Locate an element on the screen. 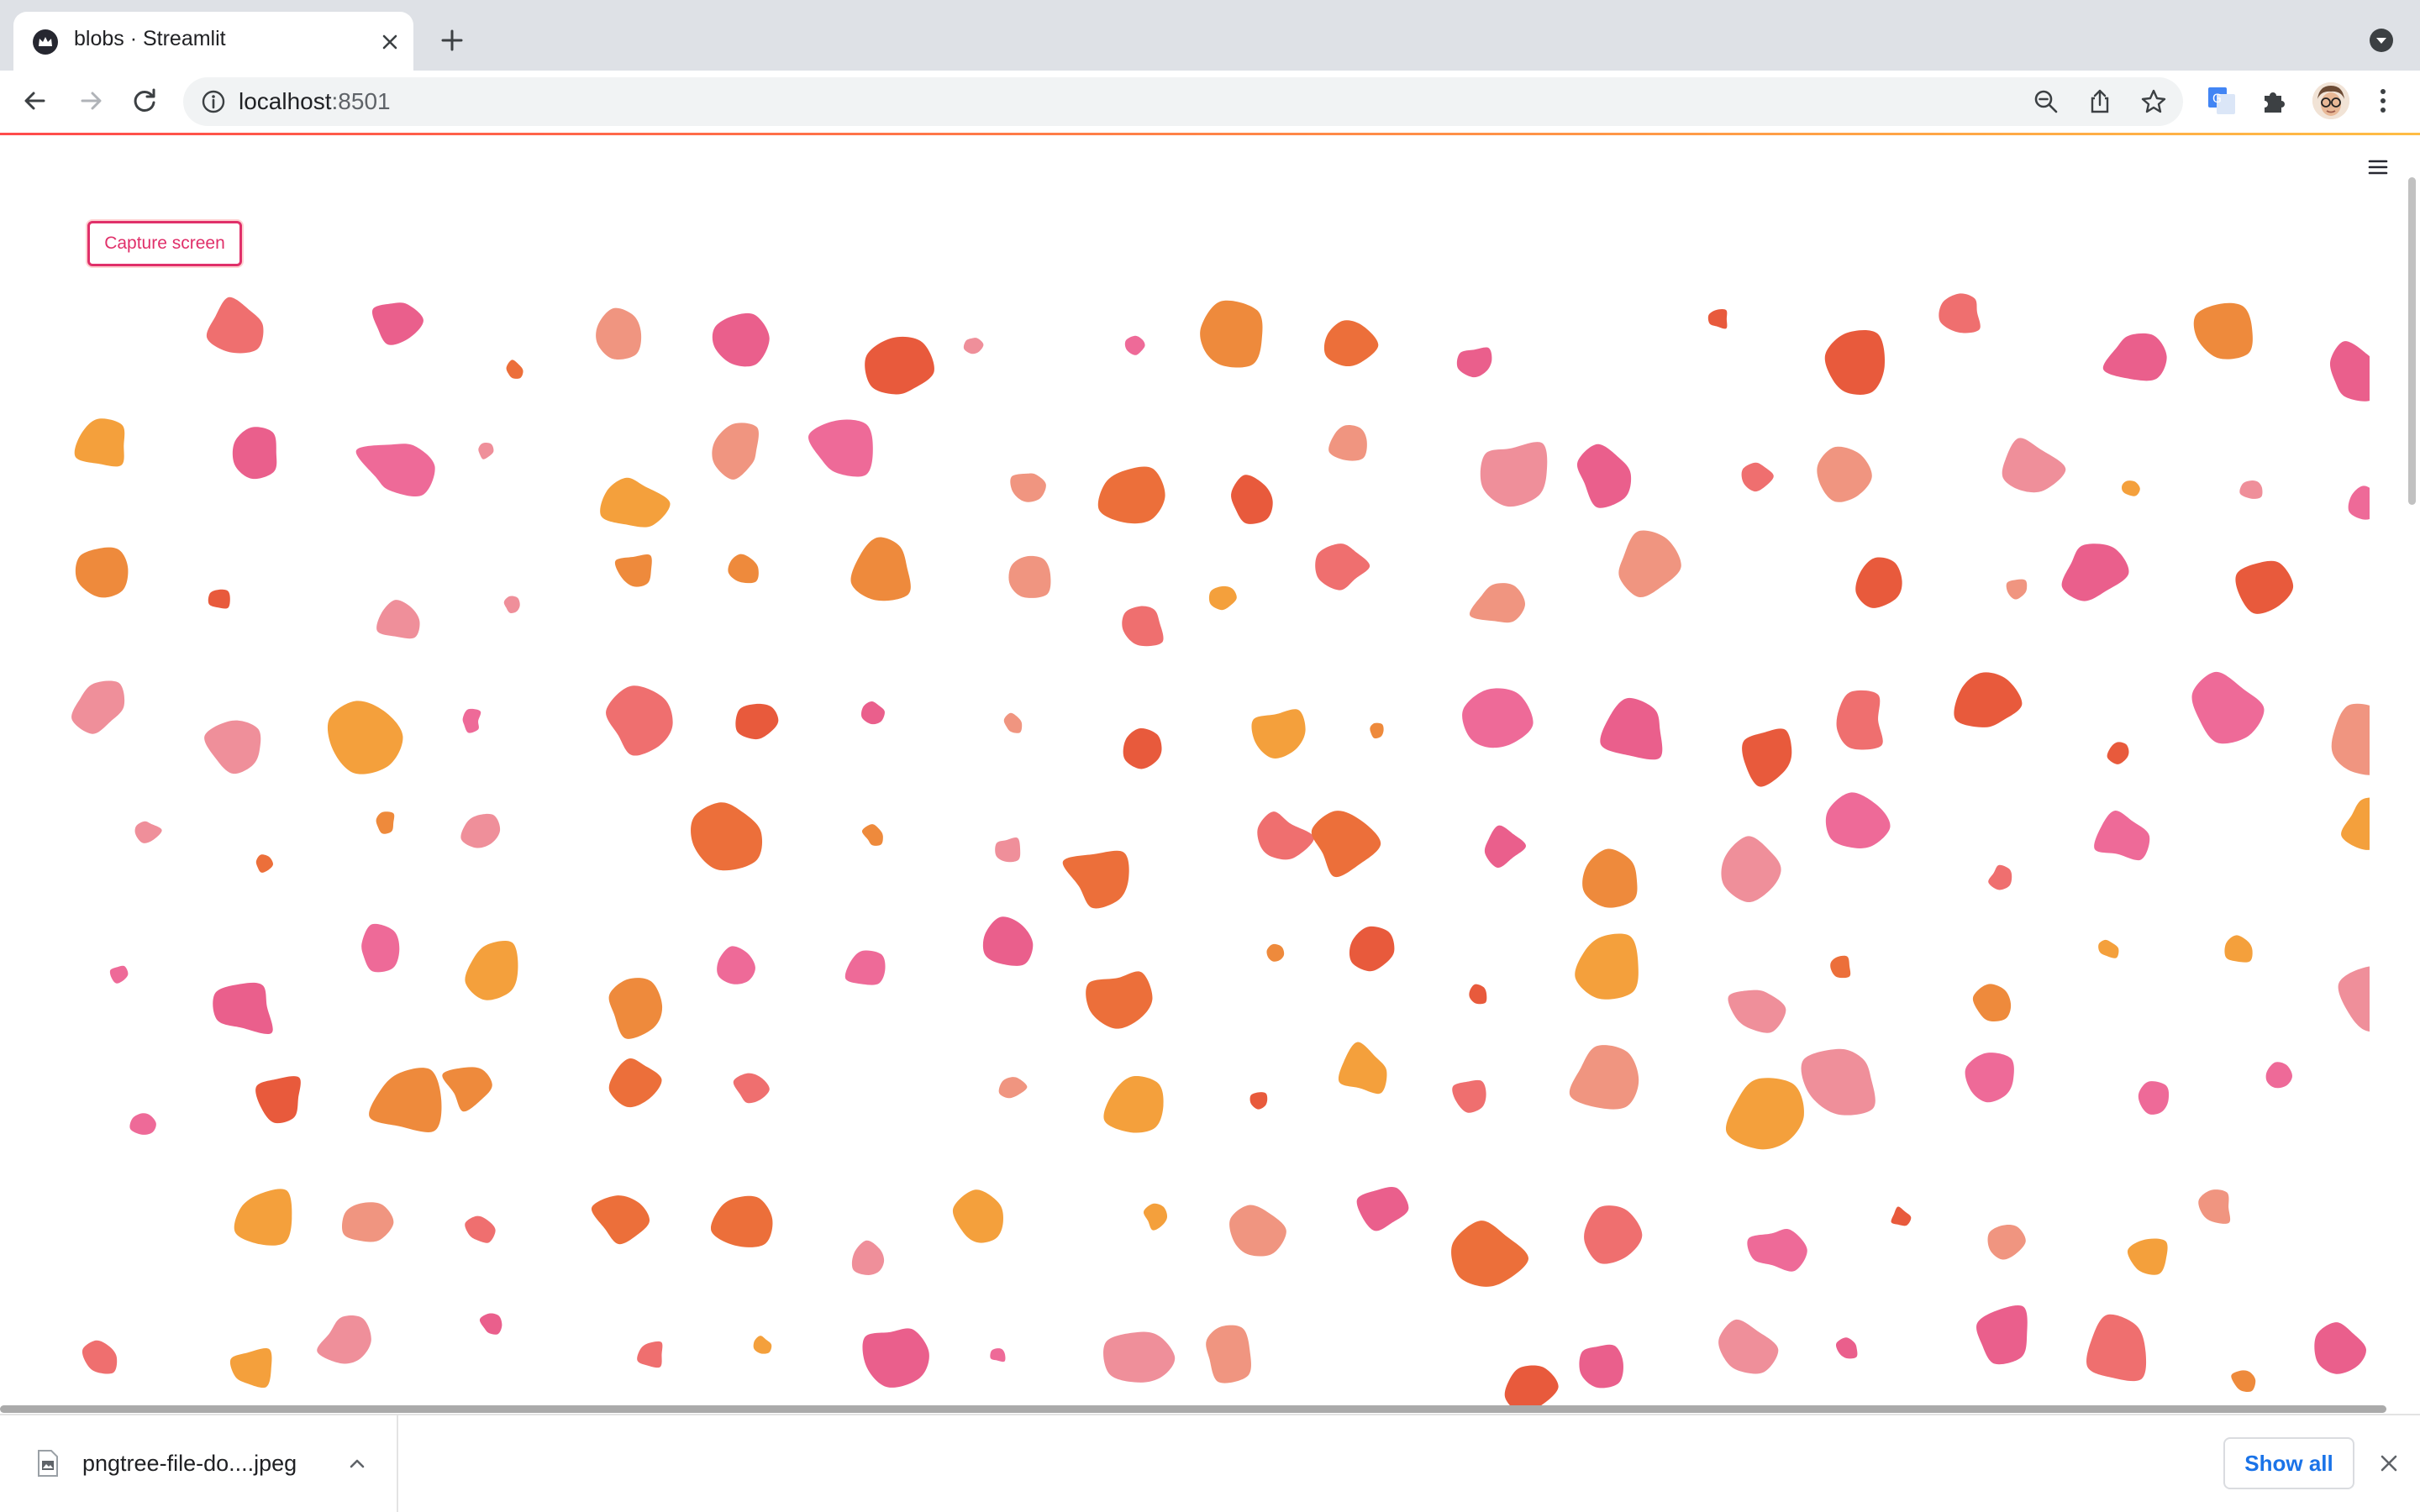 The image size is (2420, 1512). show-all-button: Show all is located at coordinates (2288, 1463).